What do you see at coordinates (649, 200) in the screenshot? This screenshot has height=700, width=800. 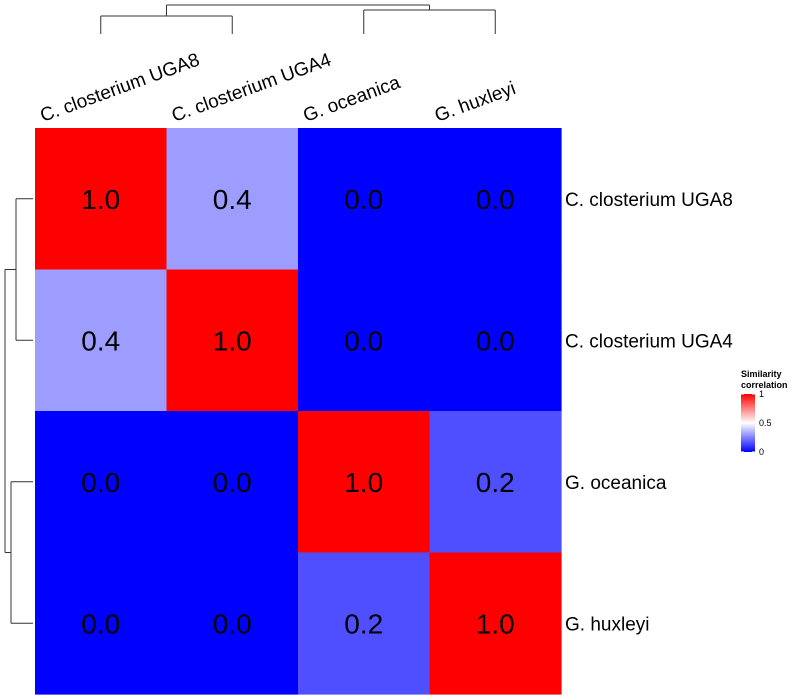 I see `row-label: C. closterium UGA8` at bounding box center [649, 200].